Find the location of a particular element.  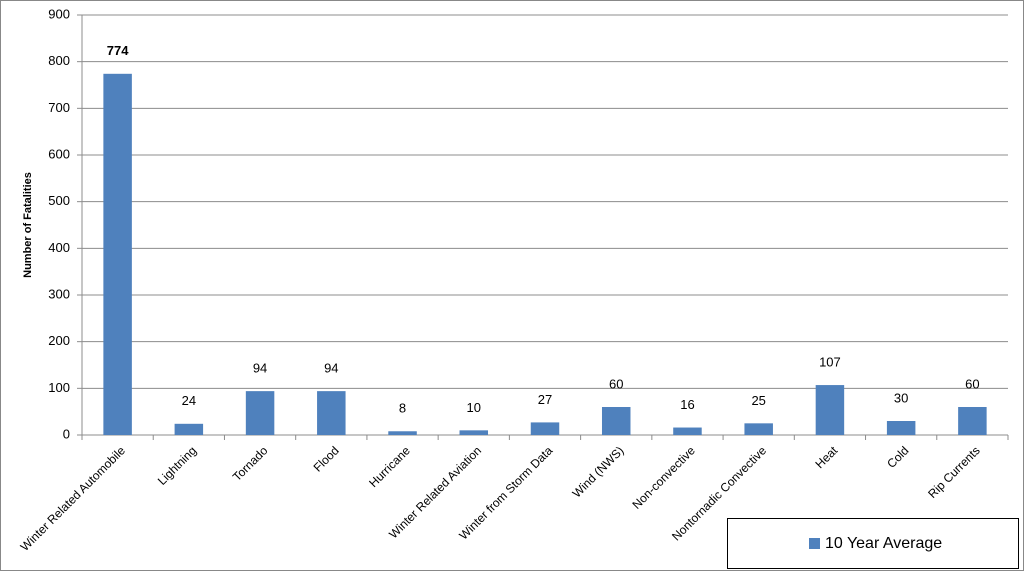

data-label: 774 is located at coordinates (118, 50).